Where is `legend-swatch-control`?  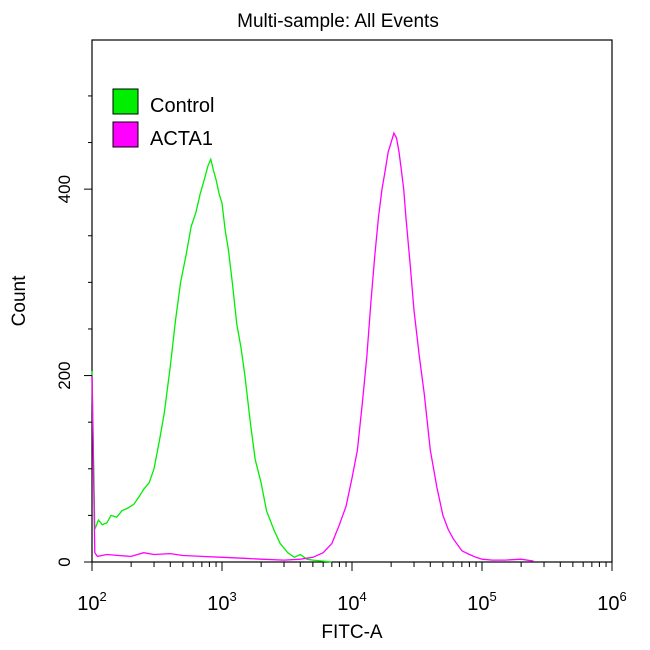 legend-swatch-control is located at coordinates (125, 101).